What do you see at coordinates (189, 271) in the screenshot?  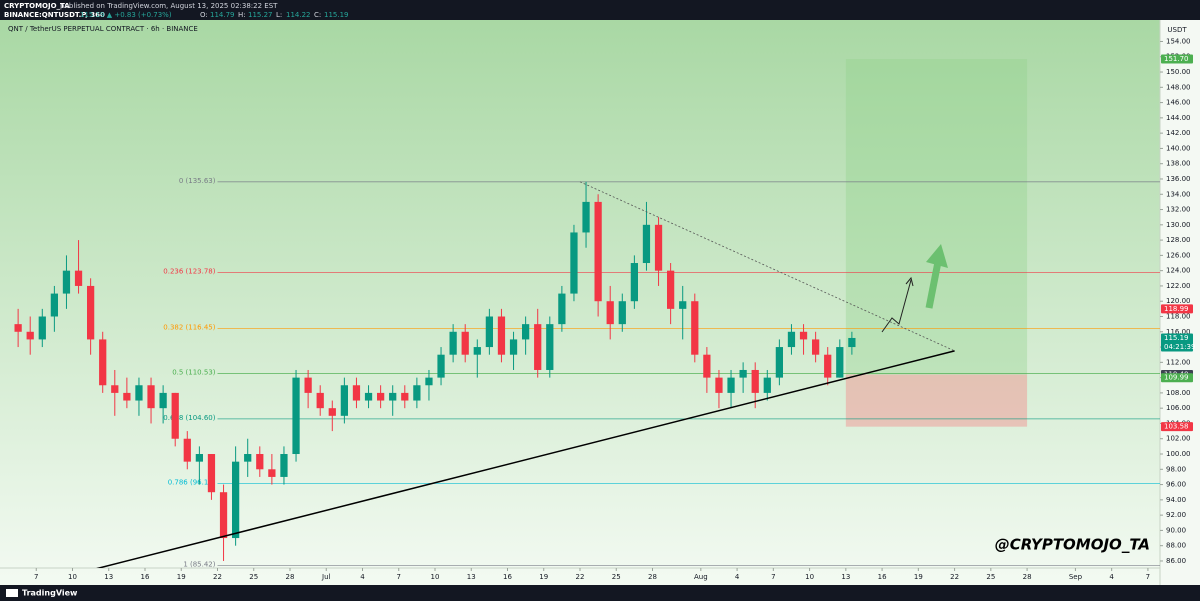 I see `fib-label: 0.236 (123.78)` at bounding box center [189, 271].